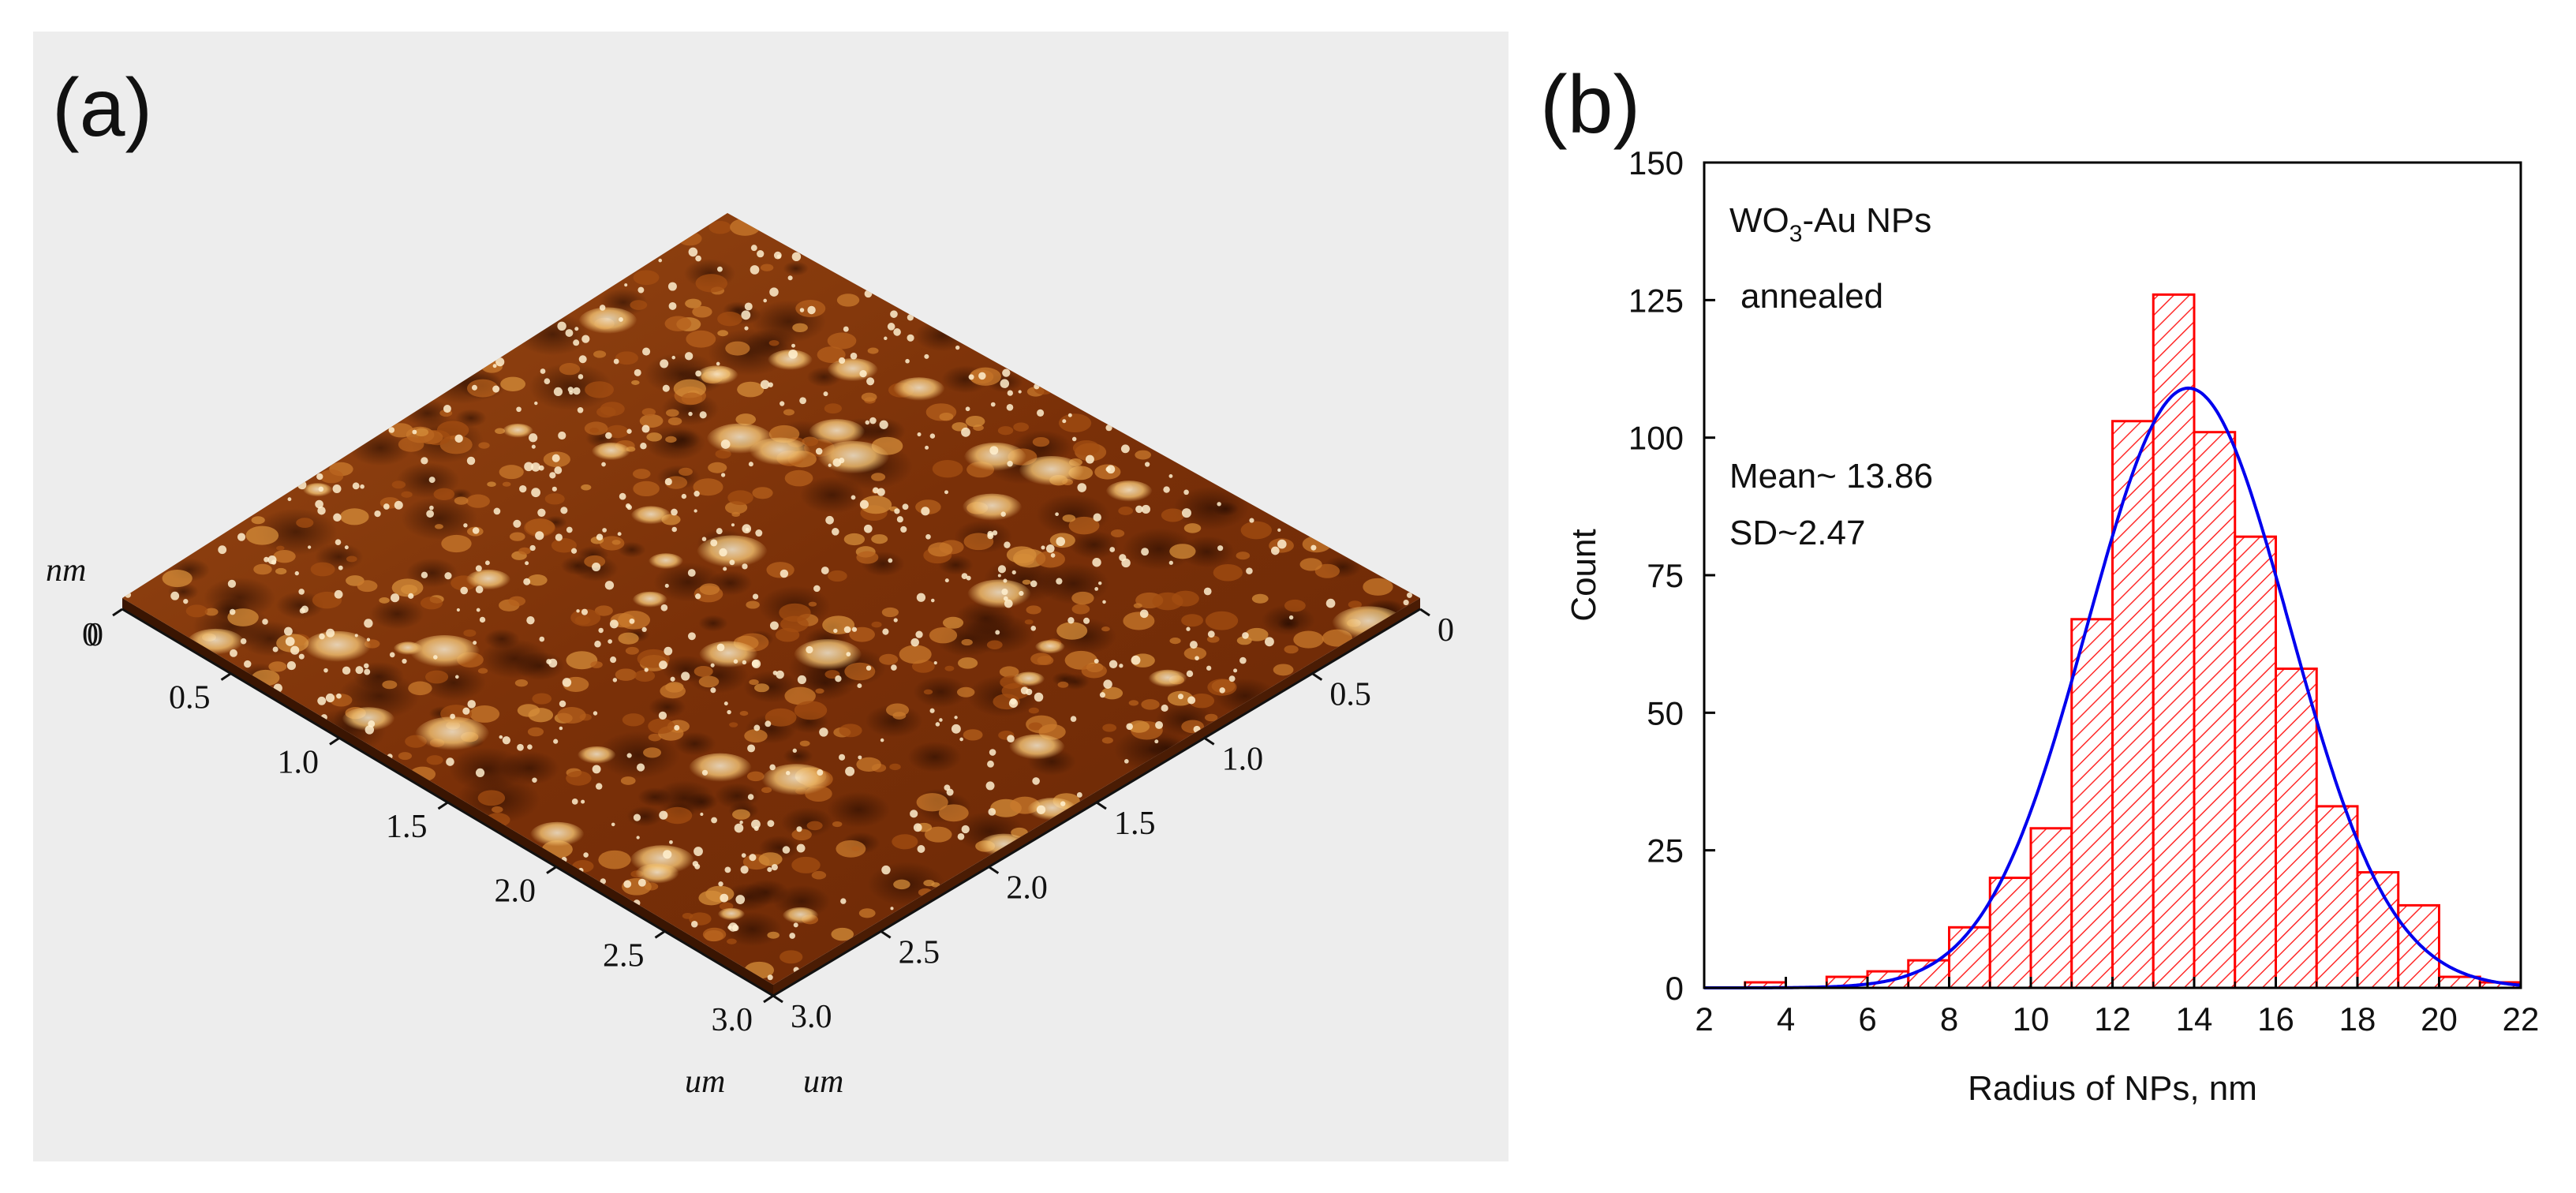 Image resolution: width=2576 pixels, height=1193 pixels. Describe the element at coordinates (2439, 1019) in the screenshot. I see `x-tick-label: 20` at that location.